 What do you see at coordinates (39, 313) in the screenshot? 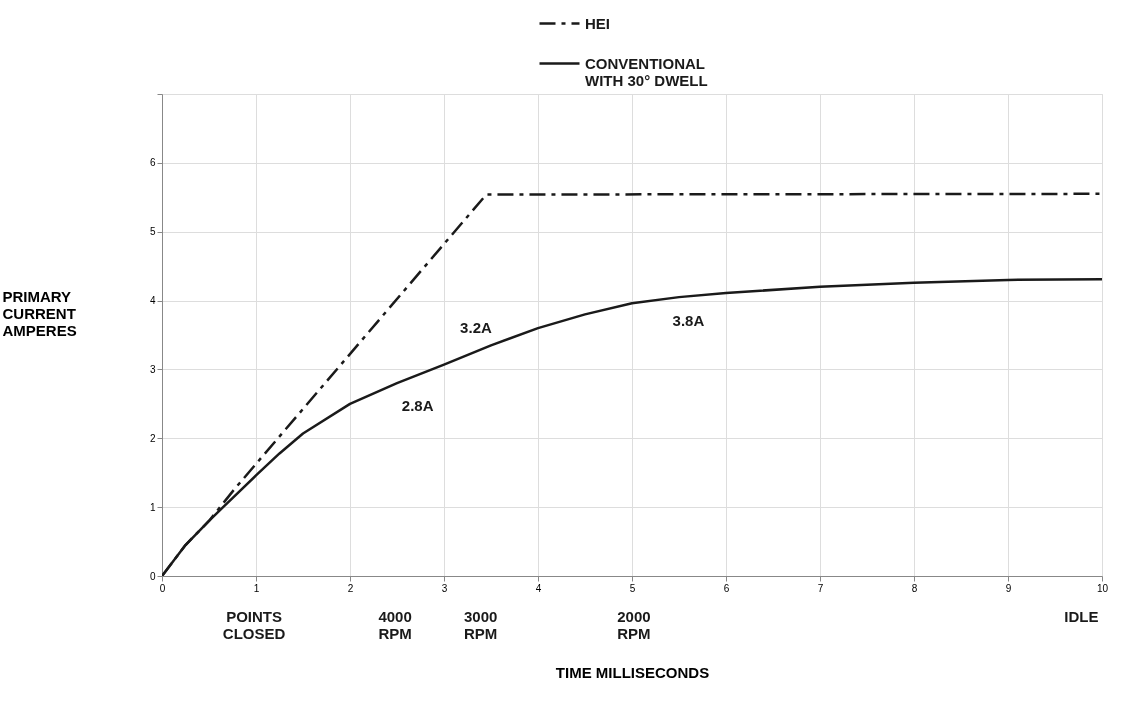
I see `y-axis-title: PRIMARY CURRENT AMPERES` at bounding box center [39, 313].